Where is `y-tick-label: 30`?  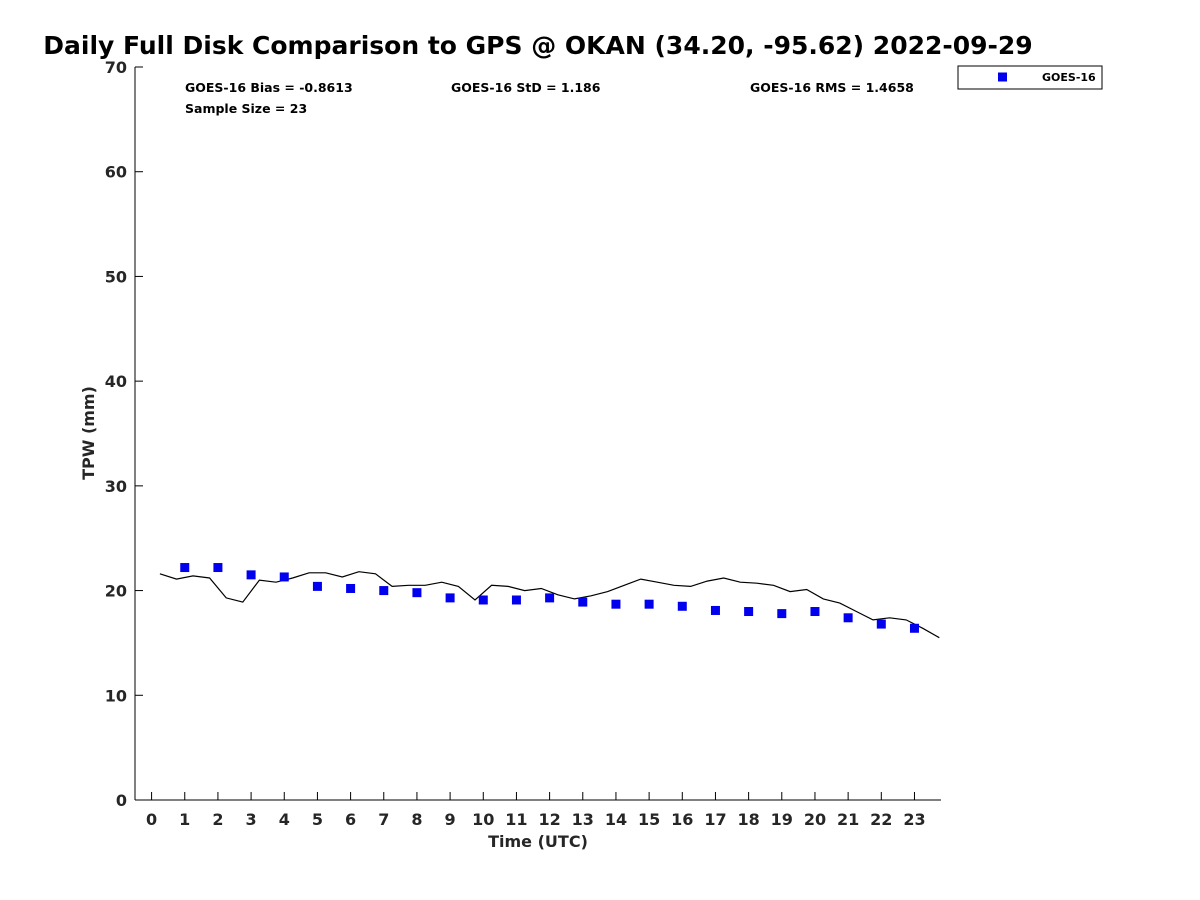
y-tick-label: 30 is located at coordinates (116, 486).